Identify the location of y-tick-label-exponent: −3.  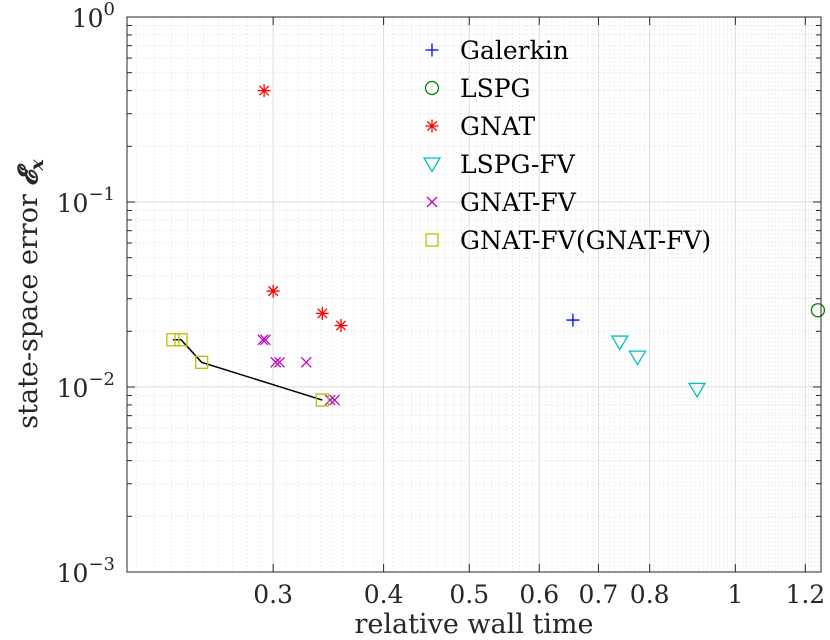
(101, 564).